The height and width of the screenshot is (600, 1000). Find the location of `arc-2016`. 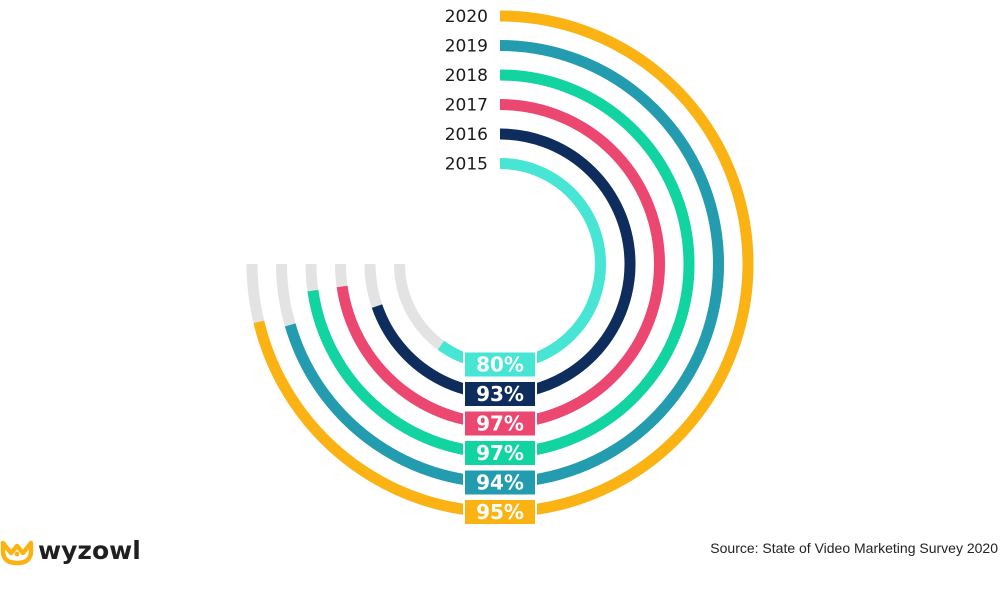

arc-2016 is located at coordinates (503, 264).